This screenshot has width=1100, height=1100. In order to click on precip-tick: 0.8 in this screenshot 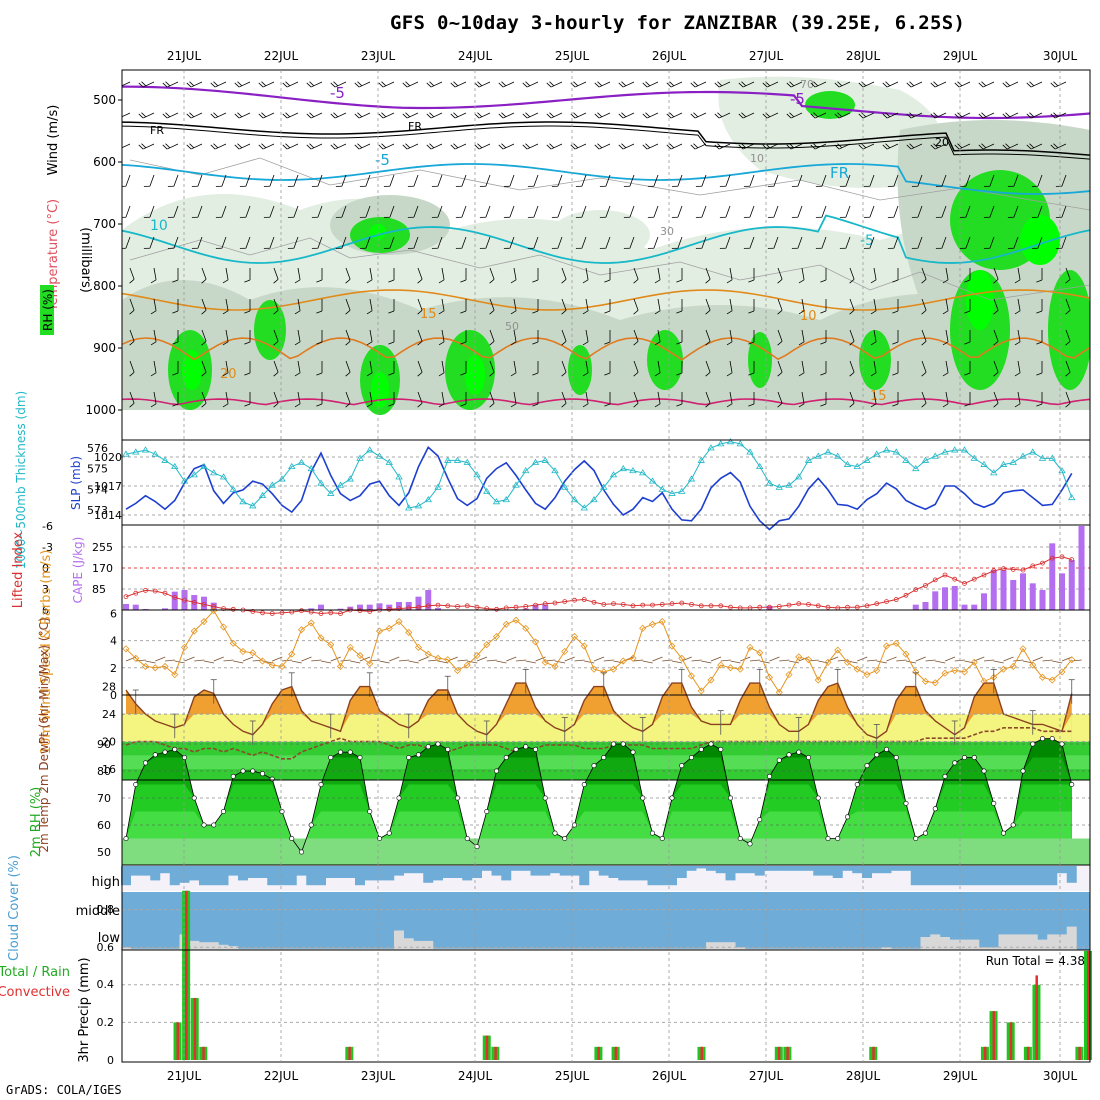, I will do `click(106, 909)`.